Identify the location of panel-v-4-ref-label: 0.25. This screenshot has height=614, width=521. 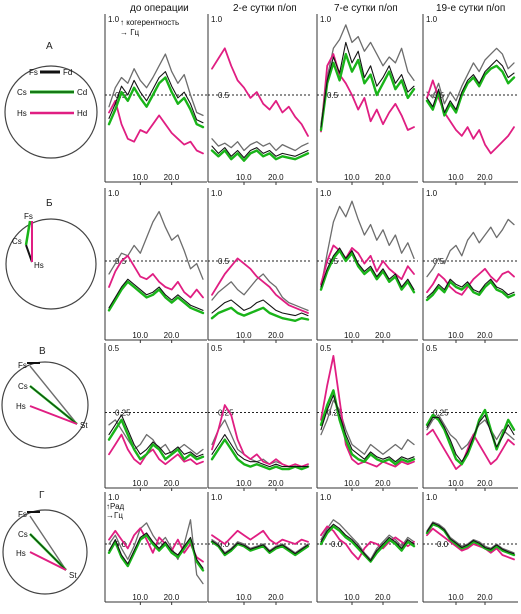
(441, 413).